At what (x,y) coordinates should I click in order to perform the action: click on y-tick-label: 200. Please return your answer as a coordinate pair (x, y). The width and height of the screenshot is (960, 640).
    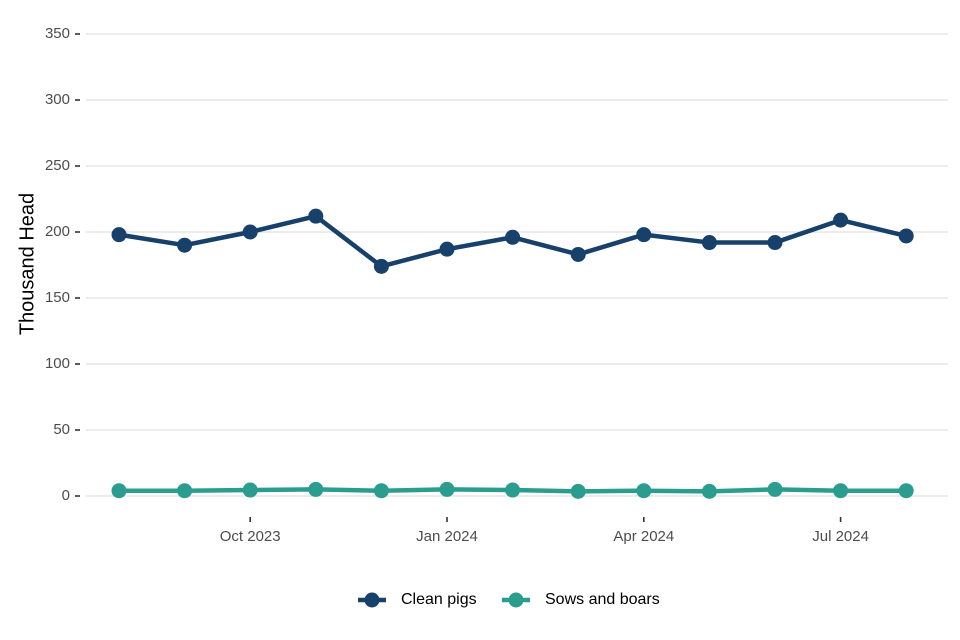
    Looking at the image, I should click on (57, 231).